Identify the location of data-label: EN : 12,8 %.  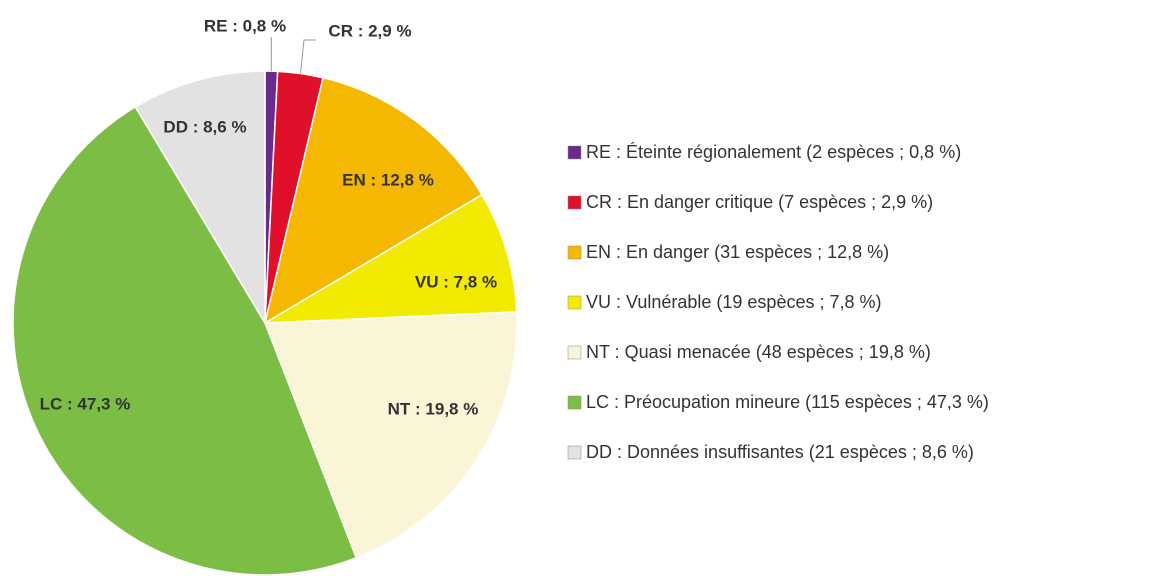
(388, 179).